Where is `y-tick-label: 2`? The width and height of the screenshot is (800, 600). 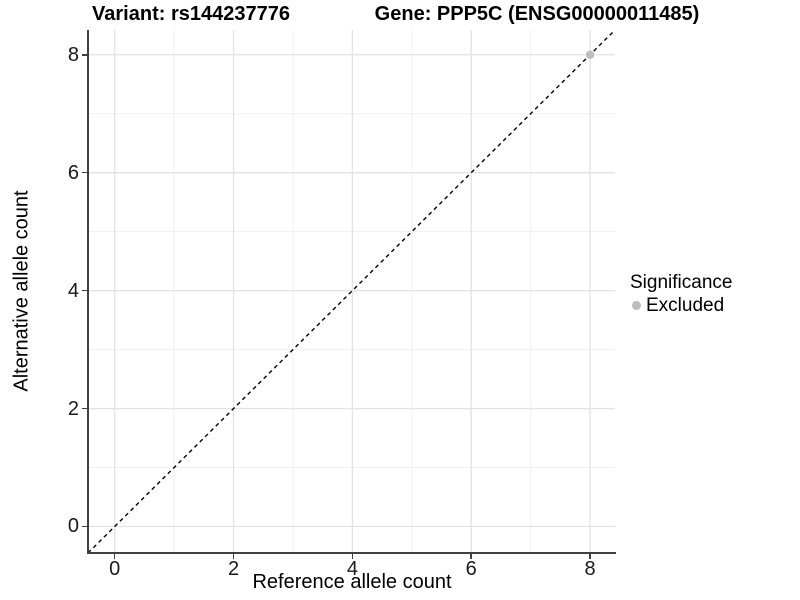
y-tick-label: 2 is located at coordinates (73, 408).